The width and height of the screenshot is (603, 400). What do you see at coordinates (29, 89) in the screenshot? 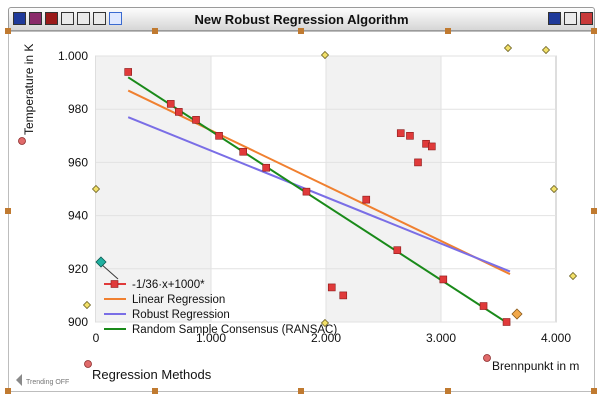
I see `y-axis-label: Temperature in K` at bounding box center [29, 89].